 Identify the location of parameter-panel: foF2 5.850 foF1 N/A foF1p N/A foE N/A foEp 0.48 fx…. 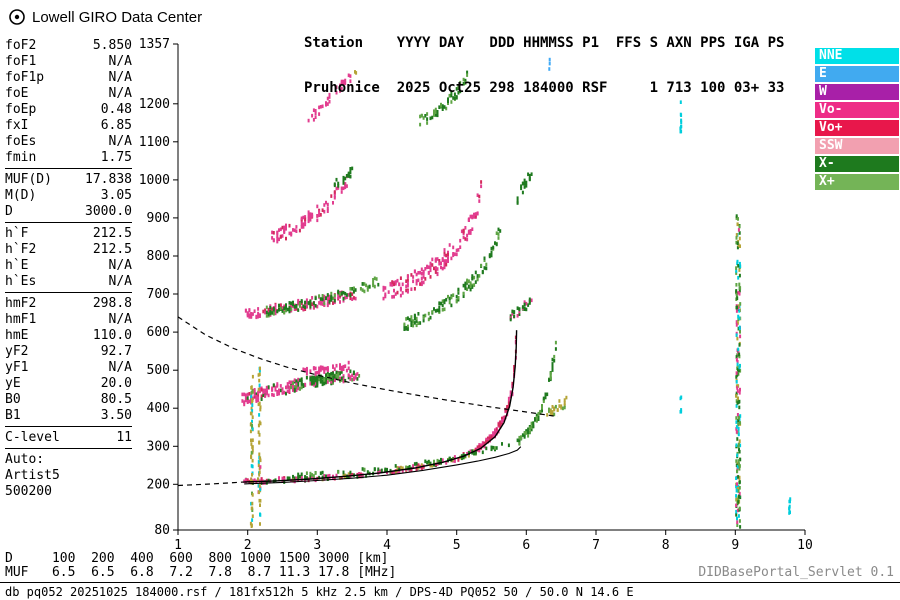
(68, 269).